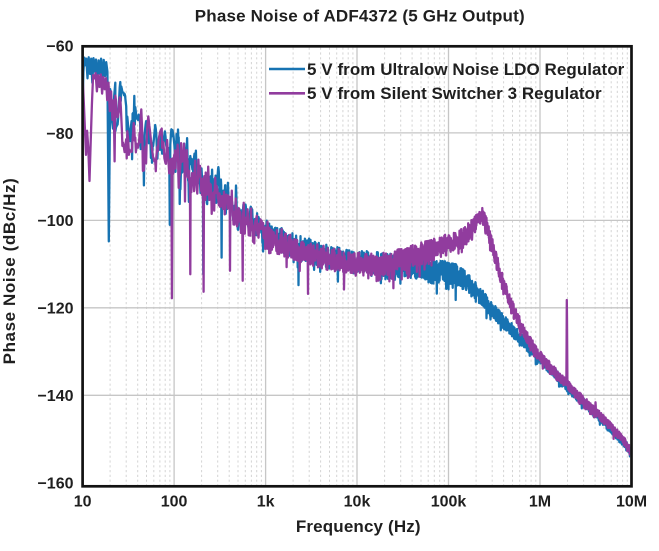 The image size is (659, 551). What do you see at coordinates (83, 502) in the screenshot?
I see `svg-text: 10` at bounding box center [83, 502].